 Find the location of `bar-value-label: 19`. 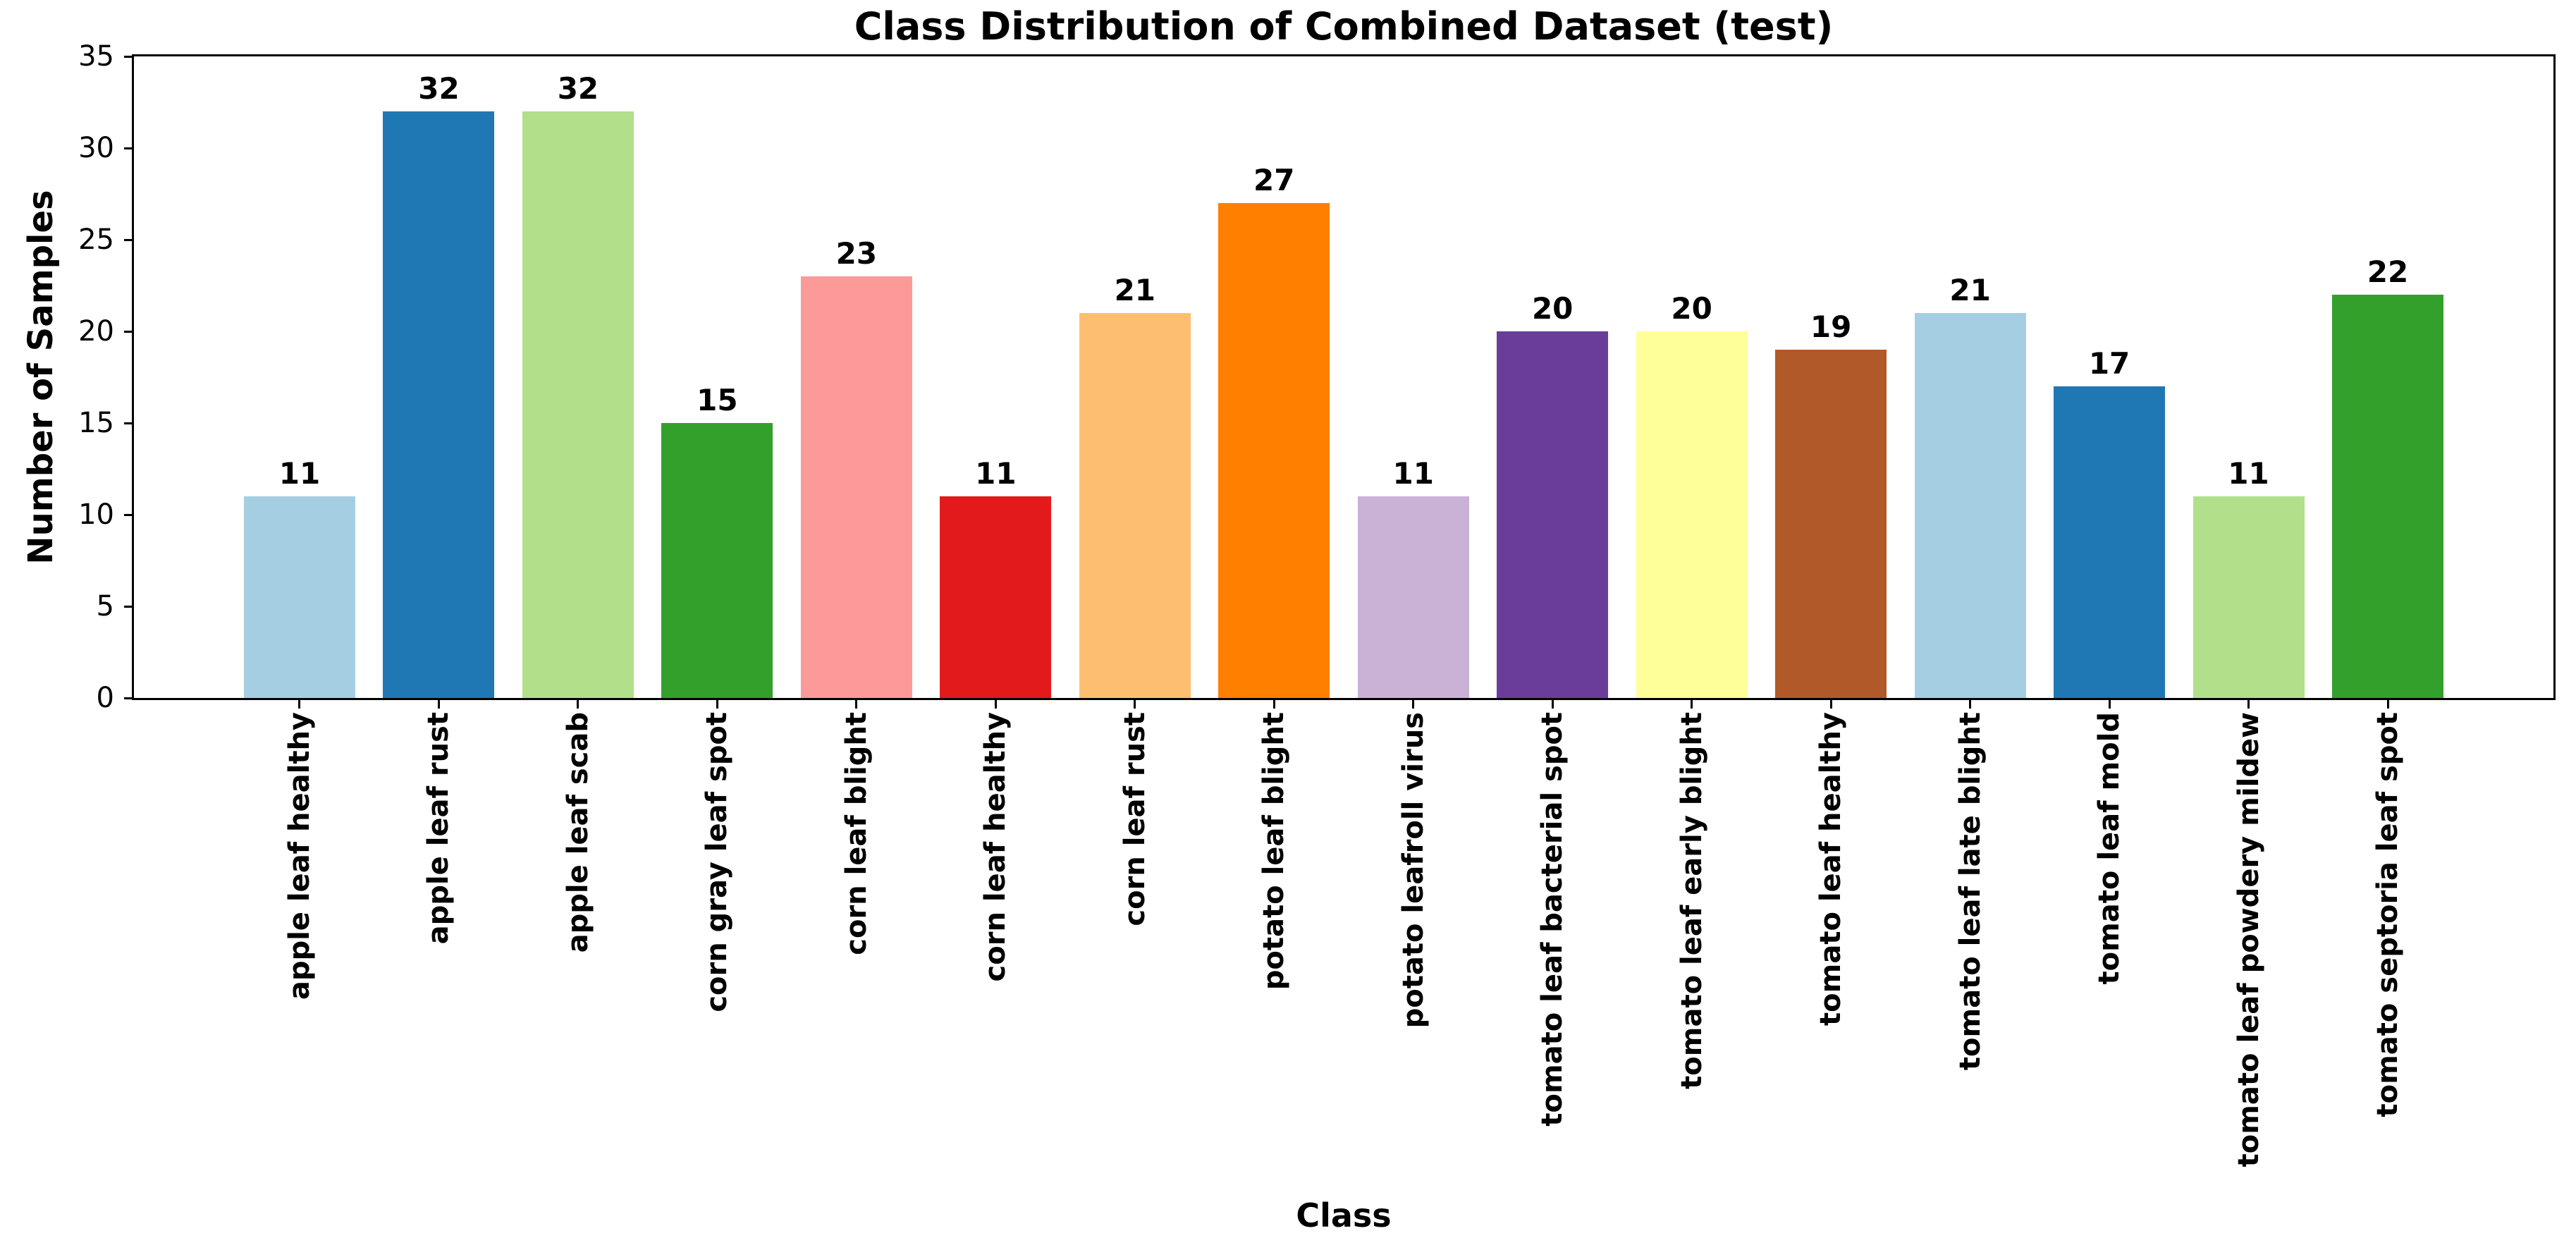

bar-value-label: 19 is located at coordinates (1831, 327).